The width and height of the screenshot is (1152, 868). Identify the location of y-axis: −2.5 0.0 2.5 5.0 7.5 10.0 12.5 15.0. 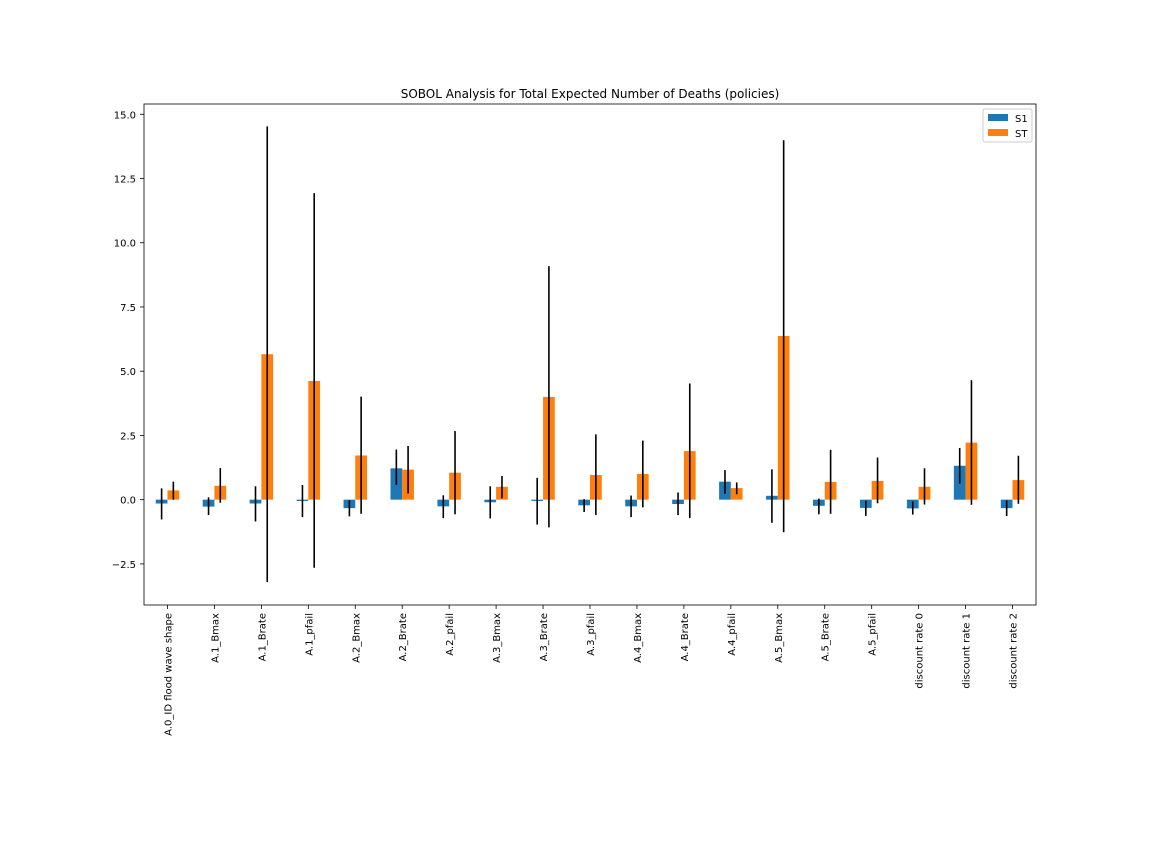
(128, 340).